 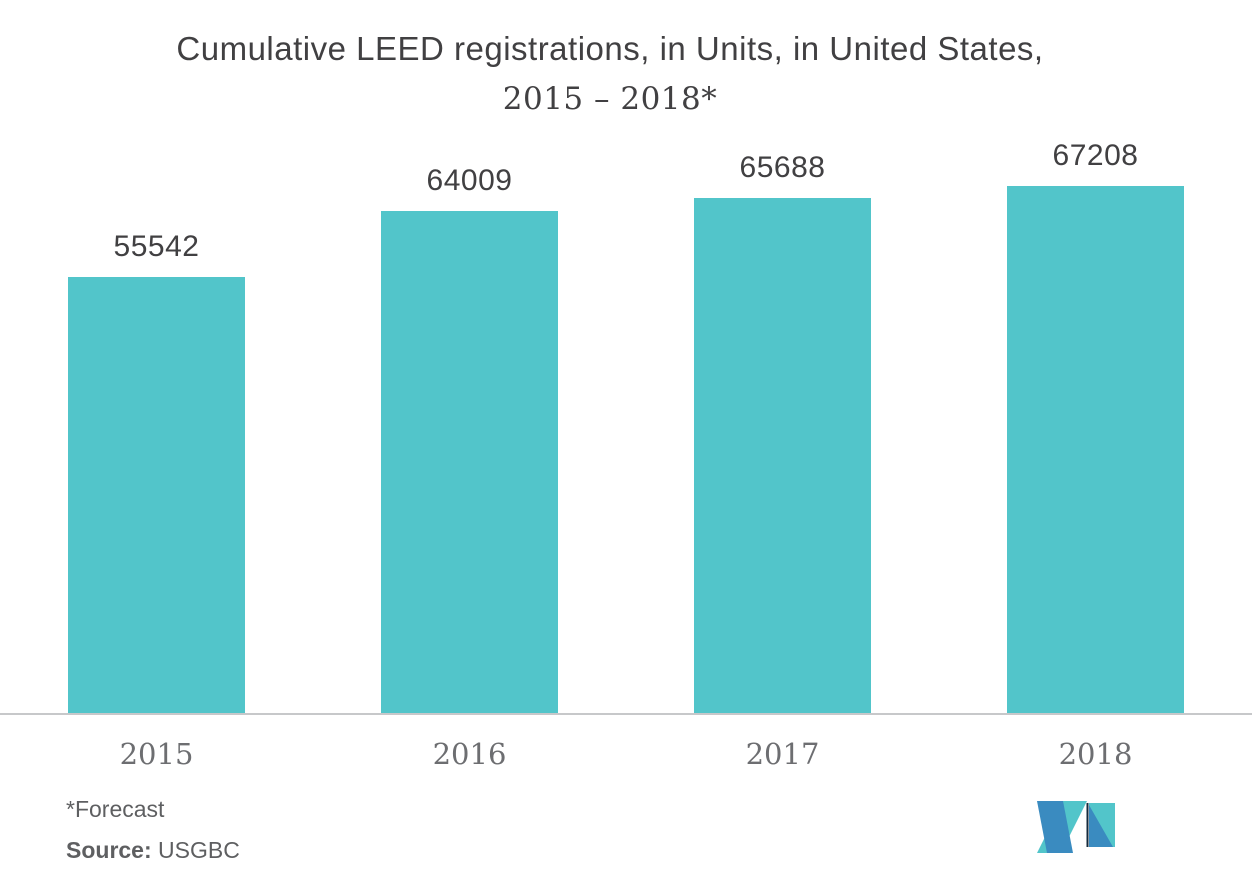 What do you see at coordinates (782, 455) in the screenshot?
I see `bar-2017` at bounding box center [782, 455].